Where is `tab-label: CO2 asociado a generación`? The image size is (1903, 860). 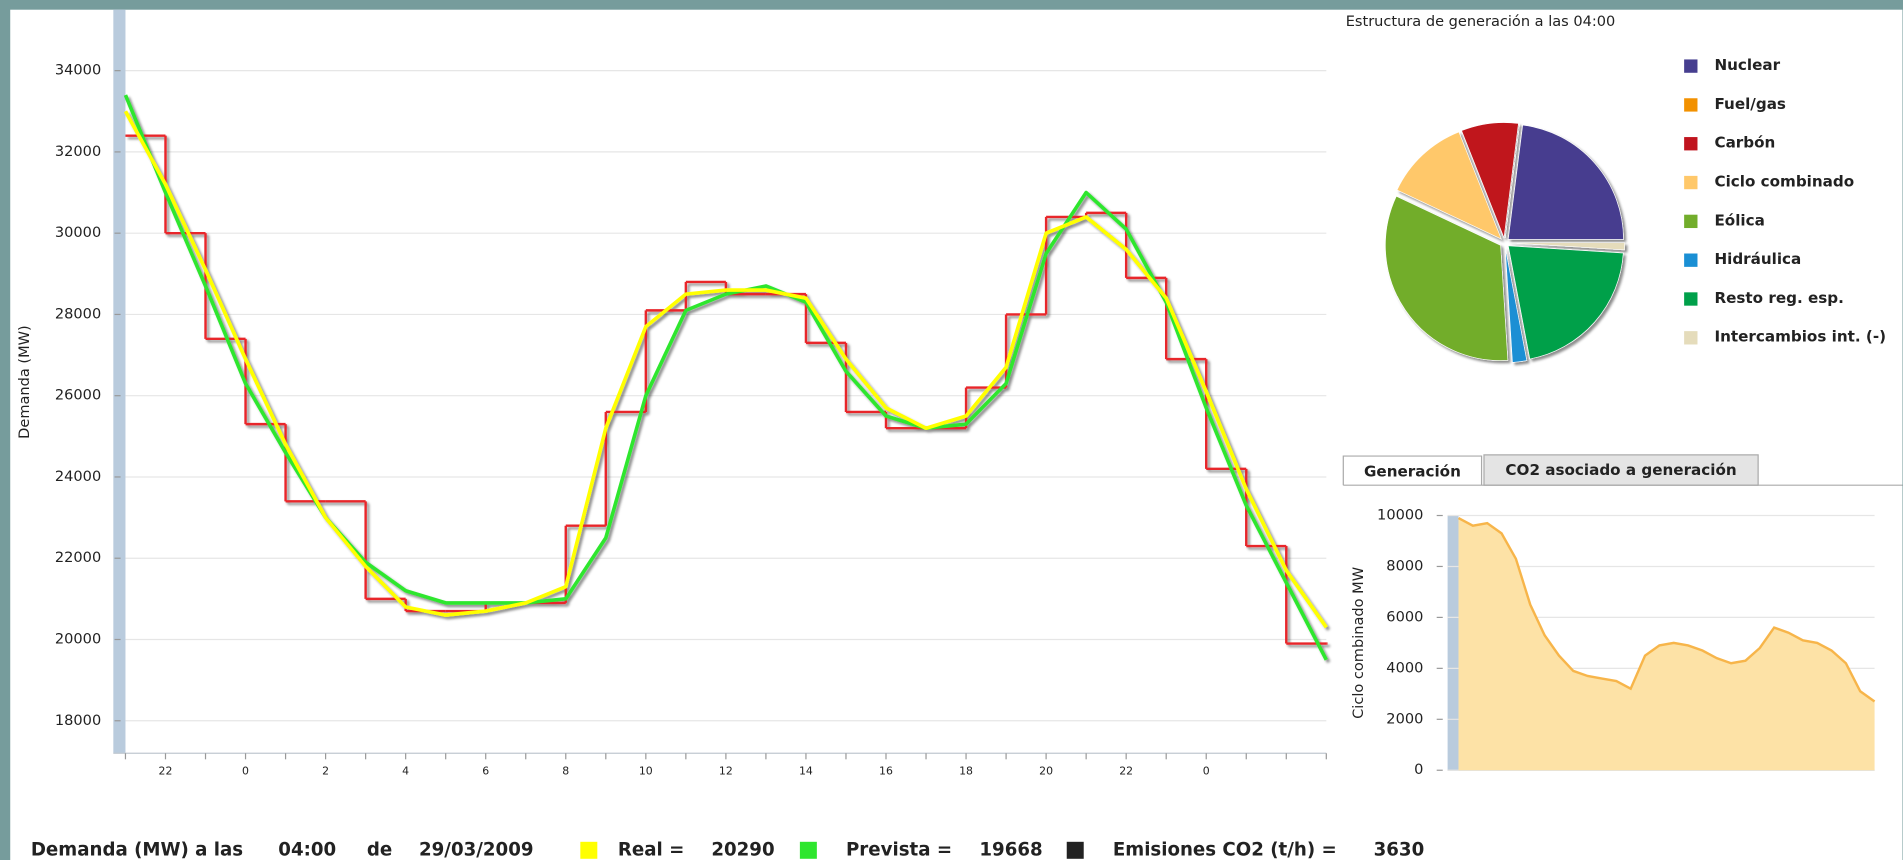
tab-label: CO2 asociado a generación is located at coordinates (1620, 470).